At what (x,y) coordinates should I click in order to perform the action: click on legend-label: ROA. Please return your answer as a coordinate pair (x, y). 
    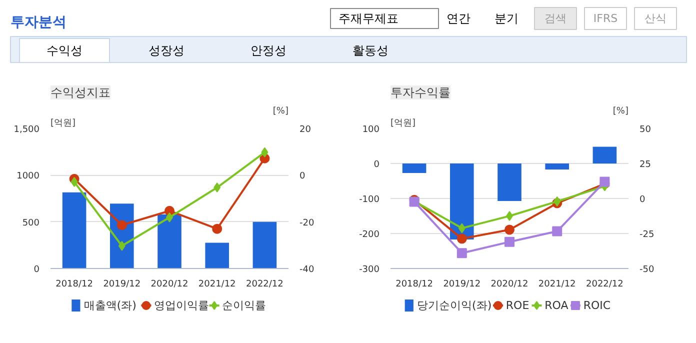
    Looking at the image, I should click on (556, 305).